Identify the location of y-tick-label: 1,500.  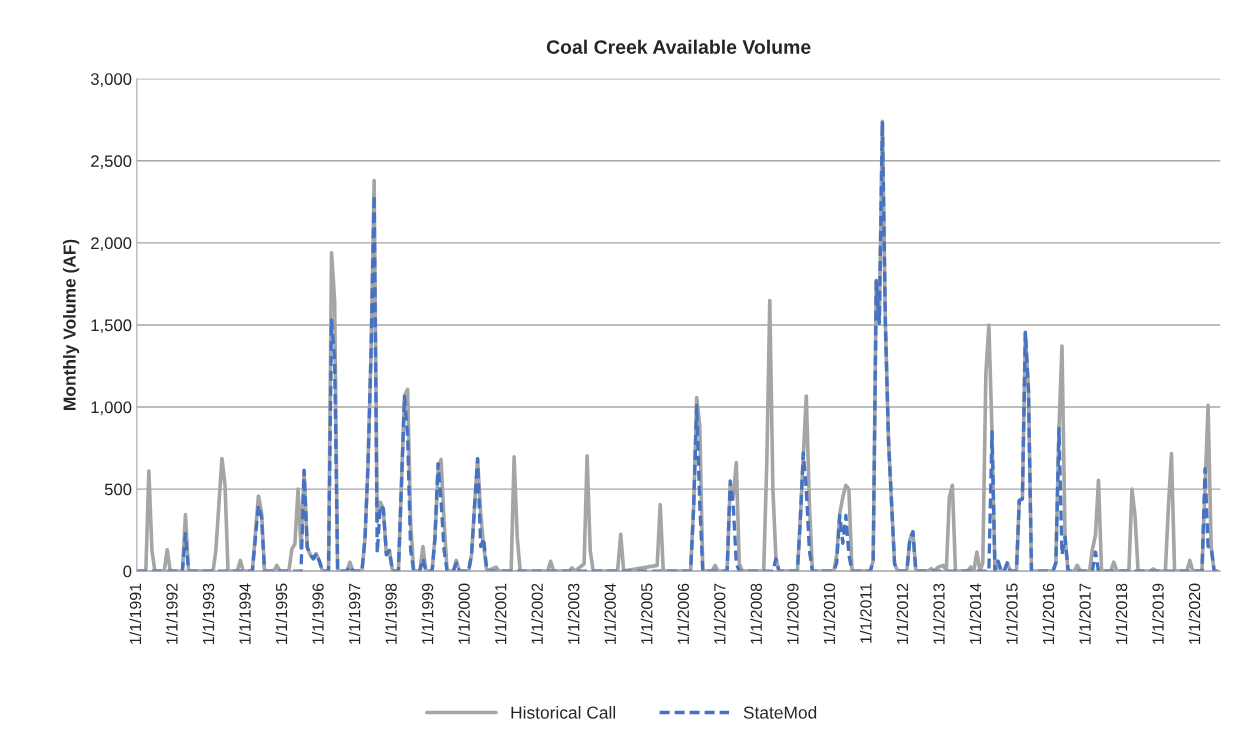
(111, 326).